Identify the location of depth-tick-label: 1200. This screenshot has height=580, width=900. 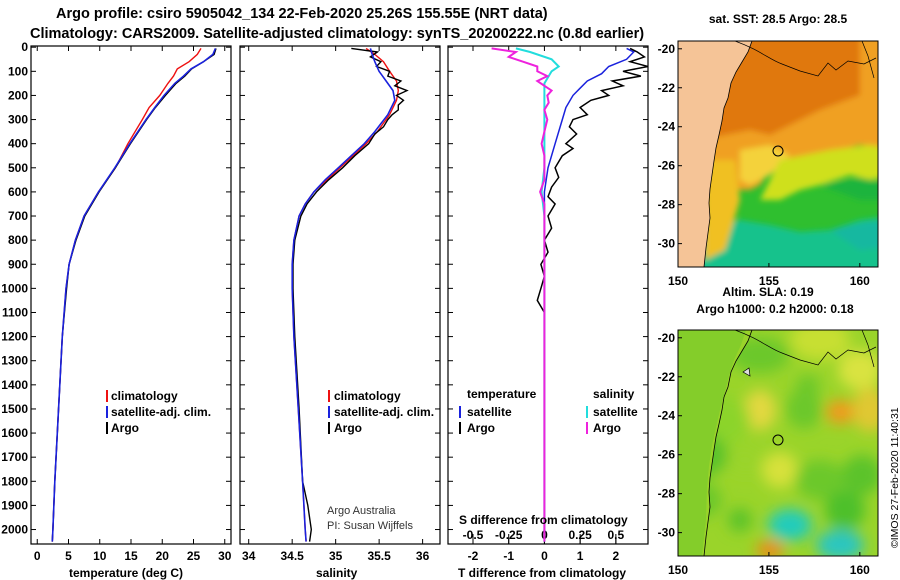
(14, 337).